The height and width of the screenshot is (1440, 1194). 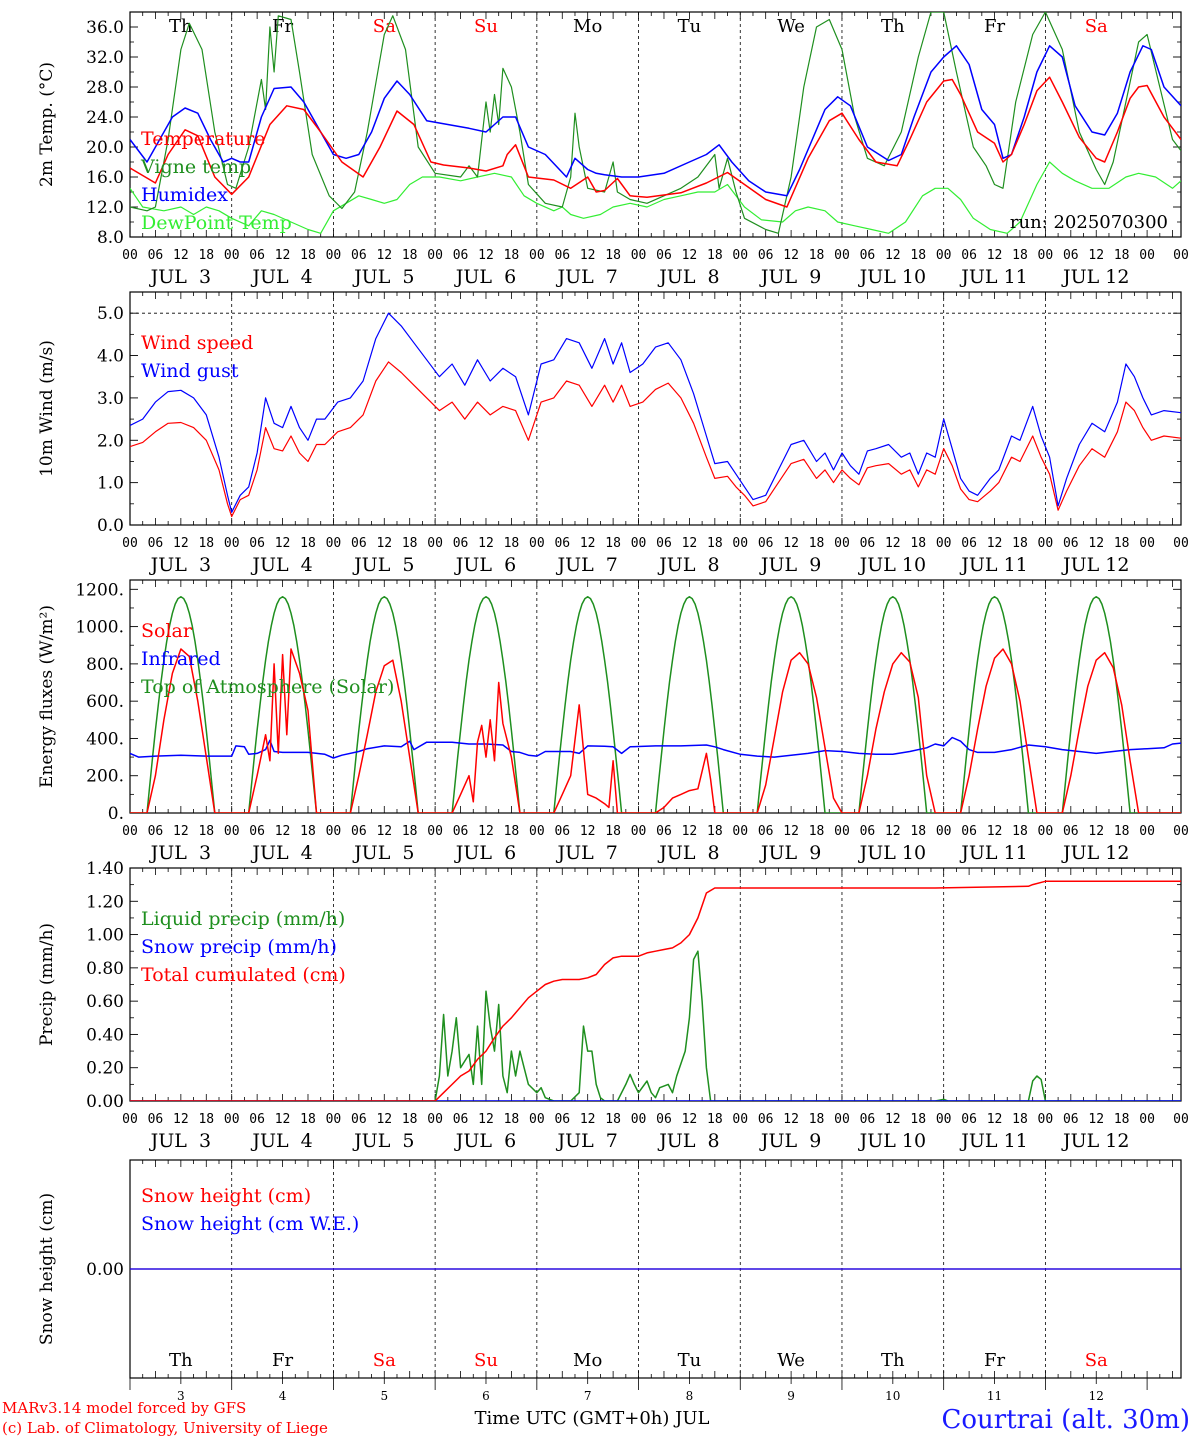 What do you see at coordinates (105, 936) in the screenshot?
I see `precip-y-tick-label: 1.00` at bounding box center [105, 936].